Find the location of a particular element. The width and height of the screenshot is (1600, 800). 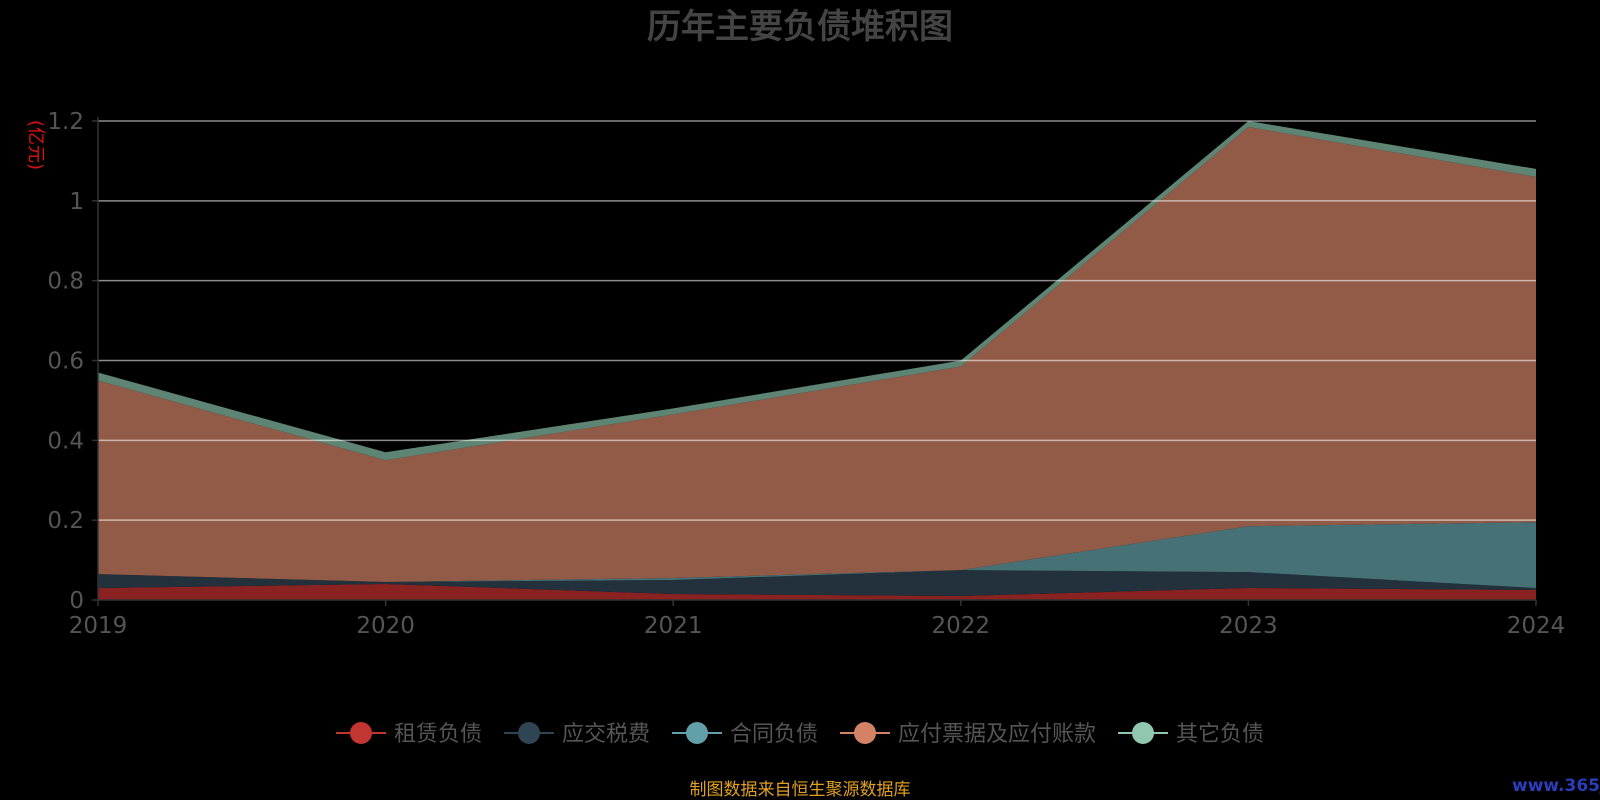

legend-item-1: 应交税费 is located at coordinates (577, 734).